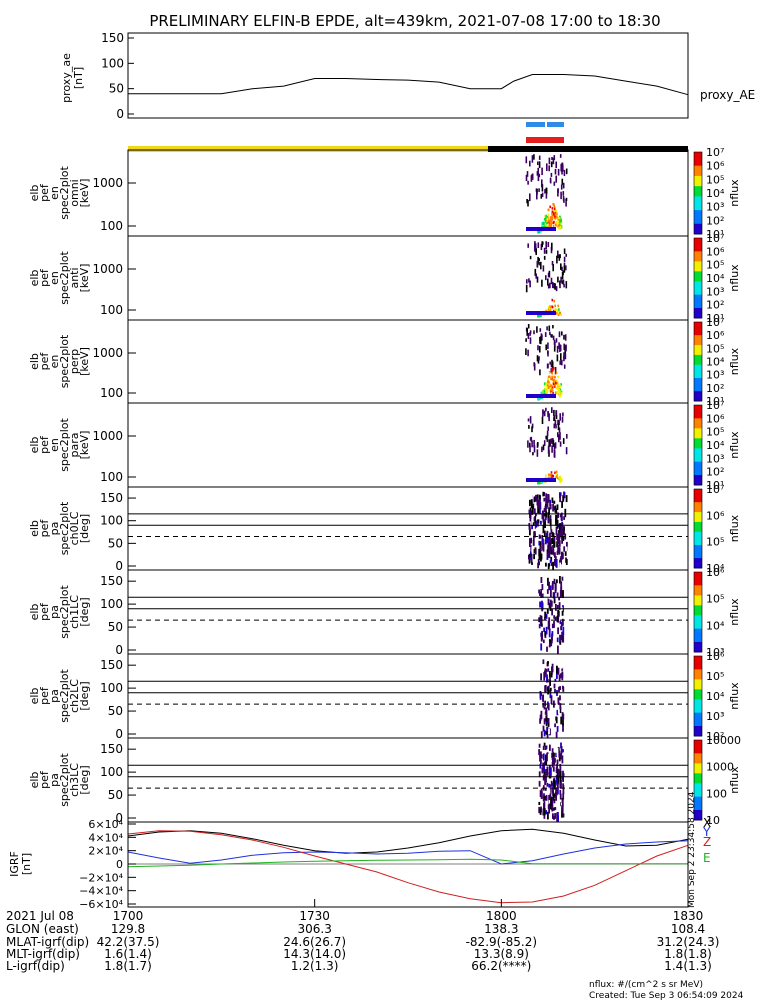 The image size is (775, 1000). I want to click on colorbar-tick: 10³, so click(715, 375).